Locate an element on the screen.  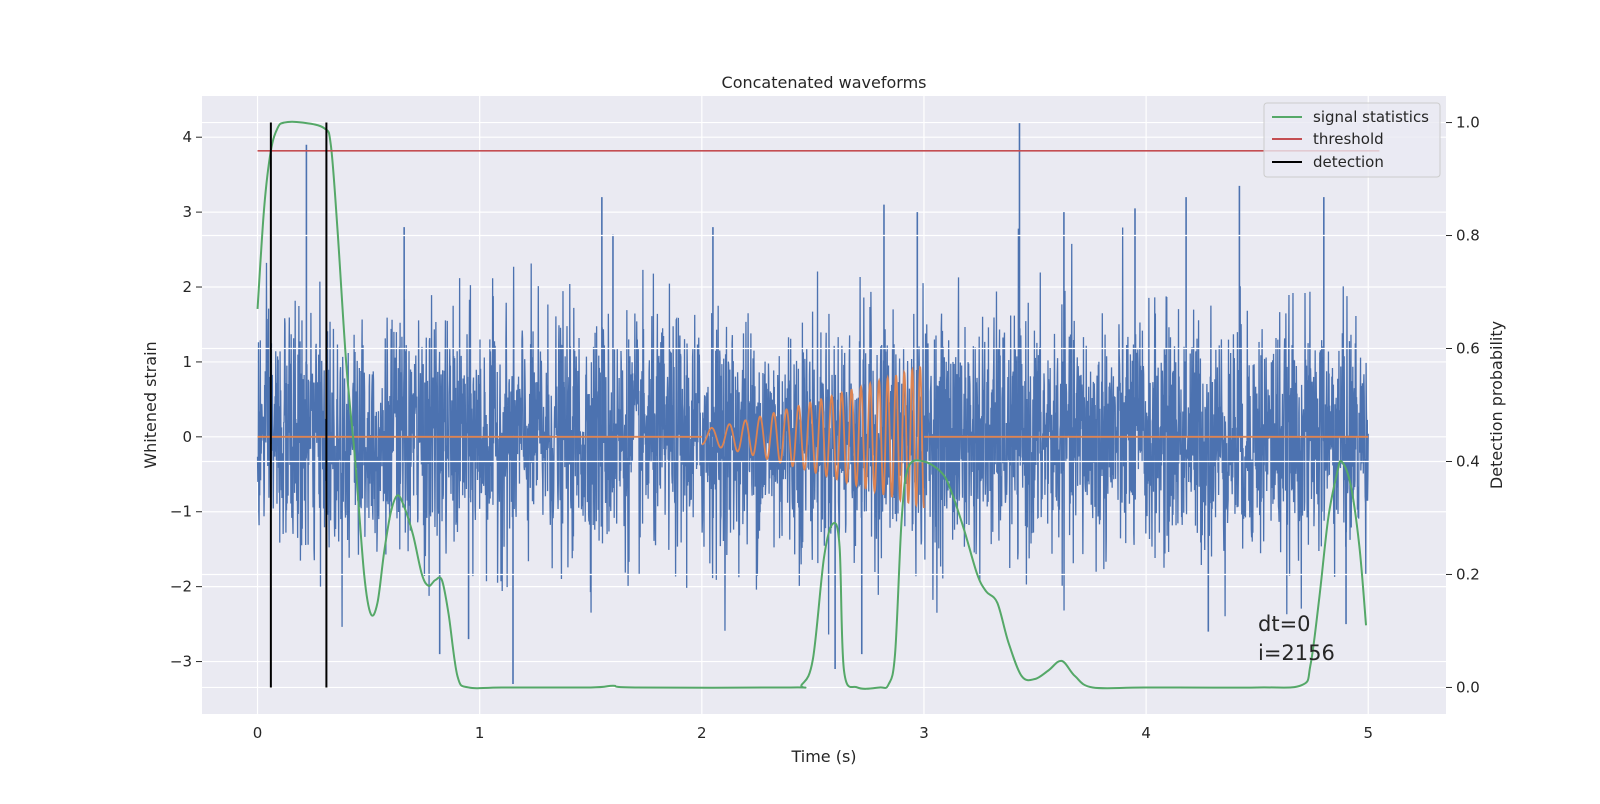
x-axis-ticks: 0 1 2 3 4 5 is located at coordinates (813, 733).